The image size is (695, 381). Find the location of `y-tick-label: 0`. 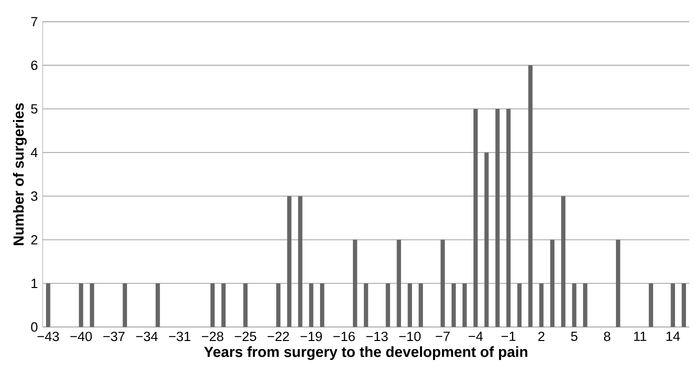

y-tick-label: 0 is located at coordinates (34, 327).